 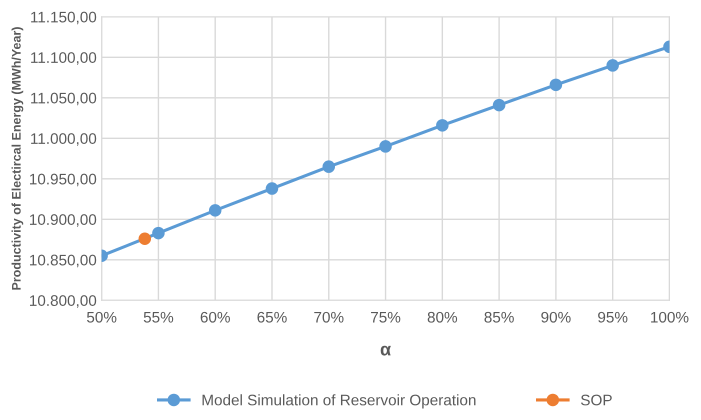 I want to click on y-tick-label: 11.100,00, so click(x=63, y=58).